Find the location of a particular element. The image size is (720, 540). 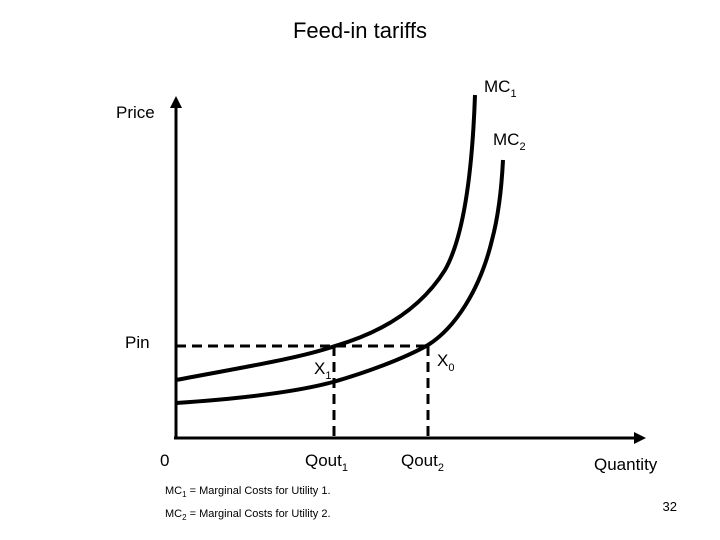

x-axis-label: Quantity is located at coordinates (626, 464).